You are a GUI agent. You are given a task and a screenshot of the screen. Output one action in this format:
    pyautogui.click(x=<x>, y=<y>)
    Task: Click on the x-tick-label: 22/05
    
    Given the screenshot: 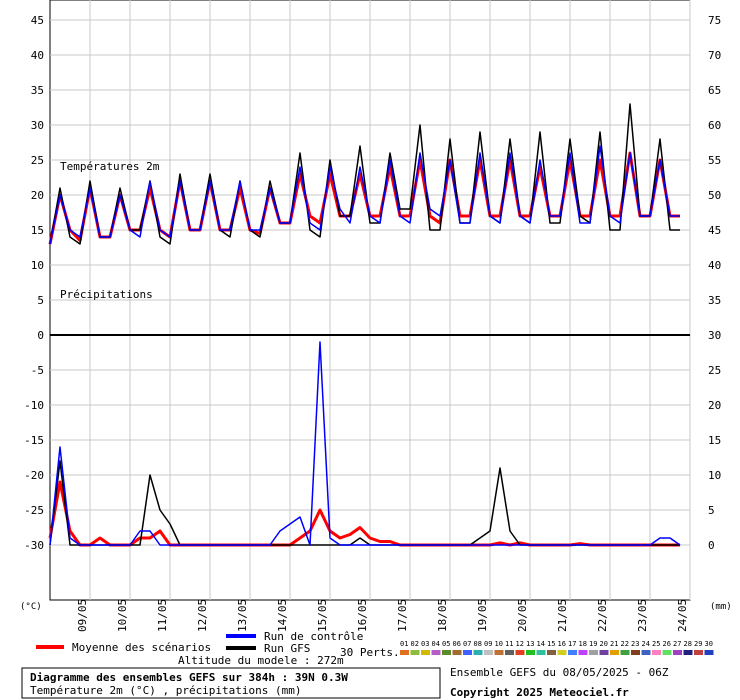 What is the action you would take?
    pyautogui.click(x=602, y=615)
    